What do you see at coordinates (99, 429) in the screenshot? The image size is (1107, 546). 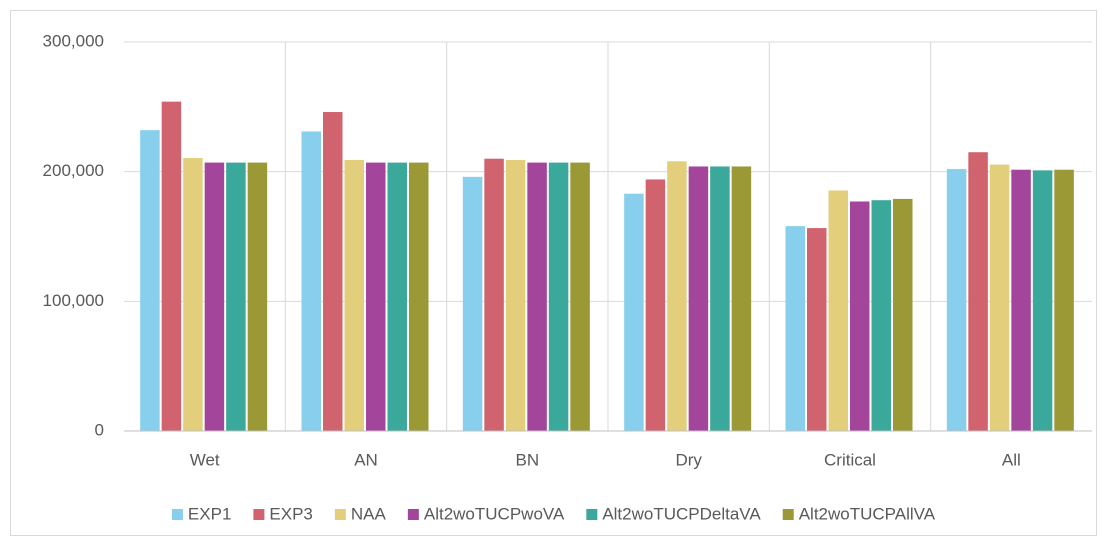 I see `y-tick-label: 0` at bounding box center [99, 429].